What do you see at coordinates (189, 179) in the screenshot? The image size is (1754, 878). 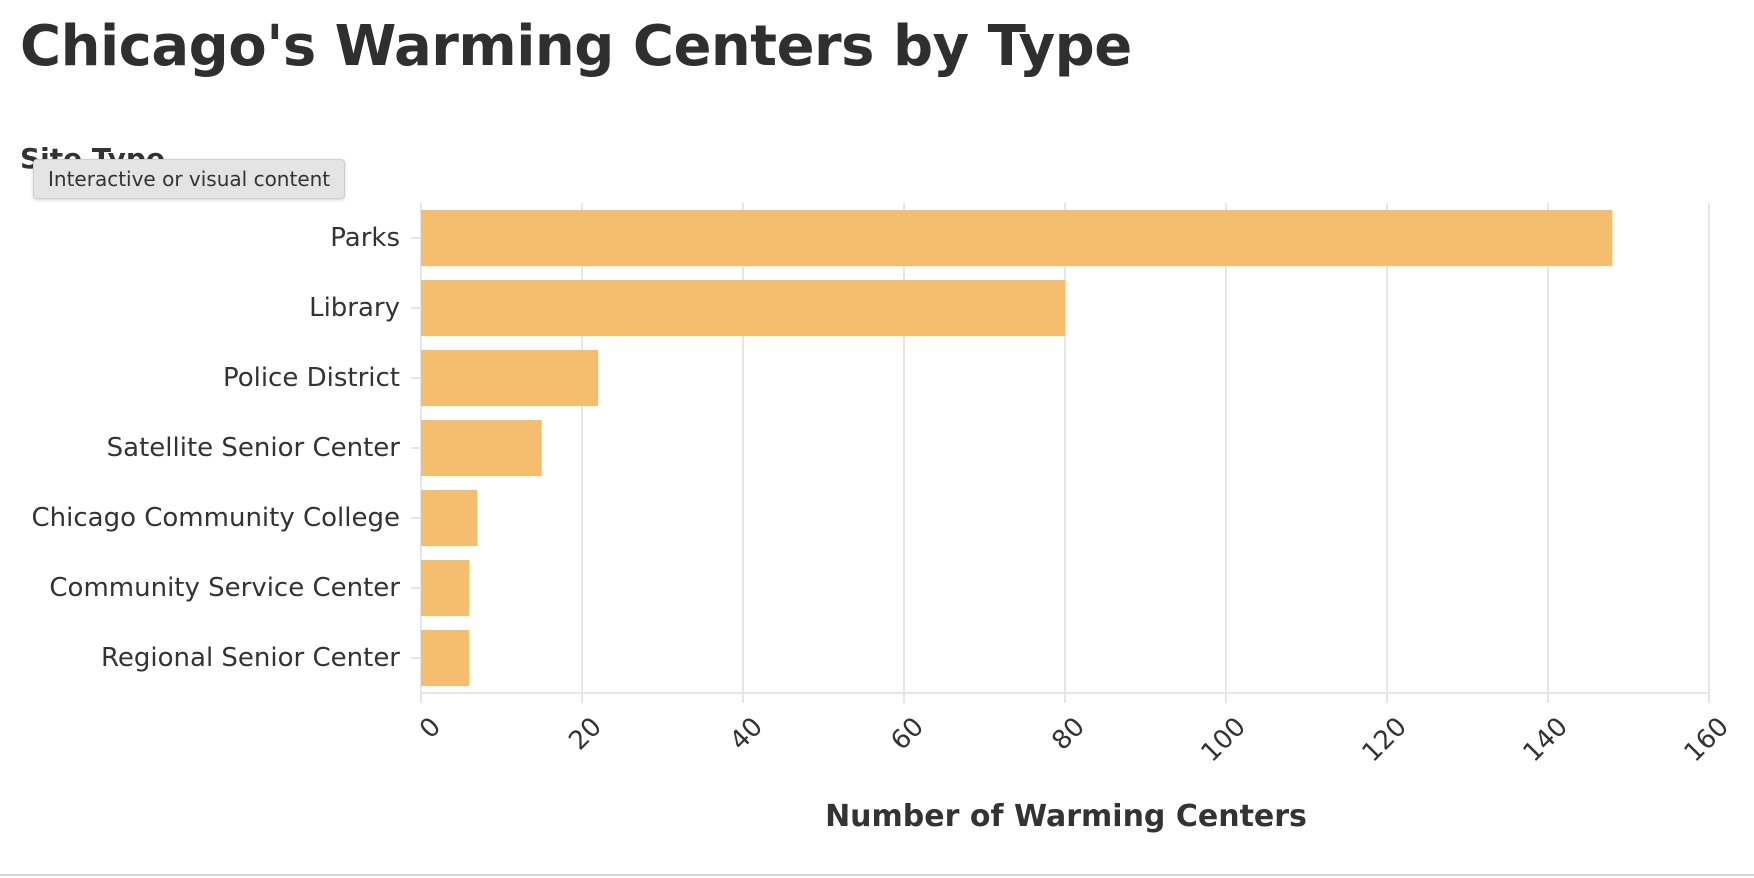 I see `tooltip: Interactive or visual content` at bounding box center [189, 179].